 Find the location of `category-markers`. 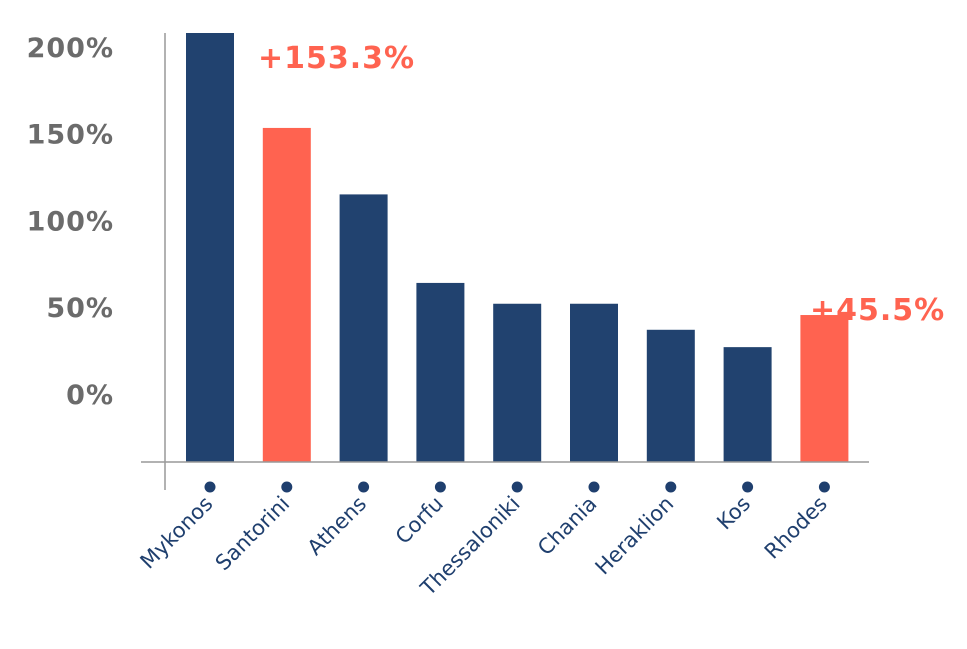

category-markers is located at coordinates (517, 487).